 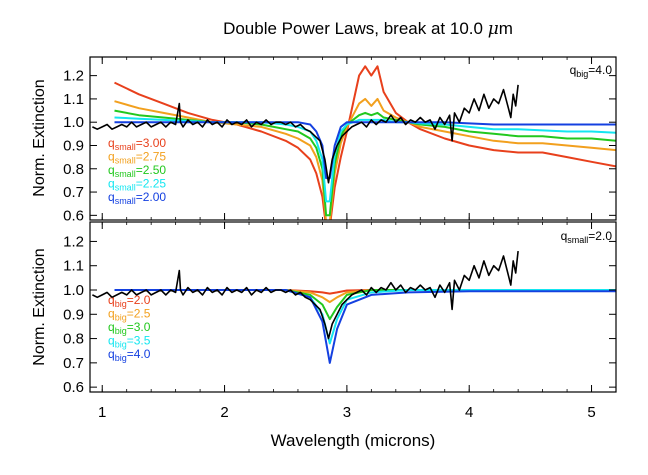 What do you see at coordinates (73, 266) in the screenshot?
I see `panel-1-ytick-label-5: 1.1` at bounding box center [73, 266].